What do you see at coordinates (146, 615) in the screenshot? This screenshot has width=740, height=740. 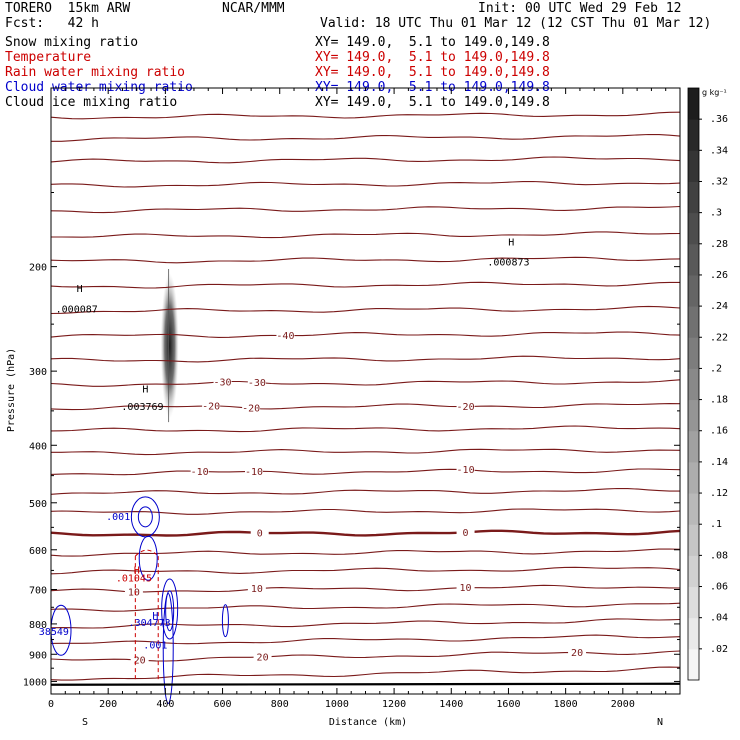 I see `rain-contours` at bounding box center [146, 615].